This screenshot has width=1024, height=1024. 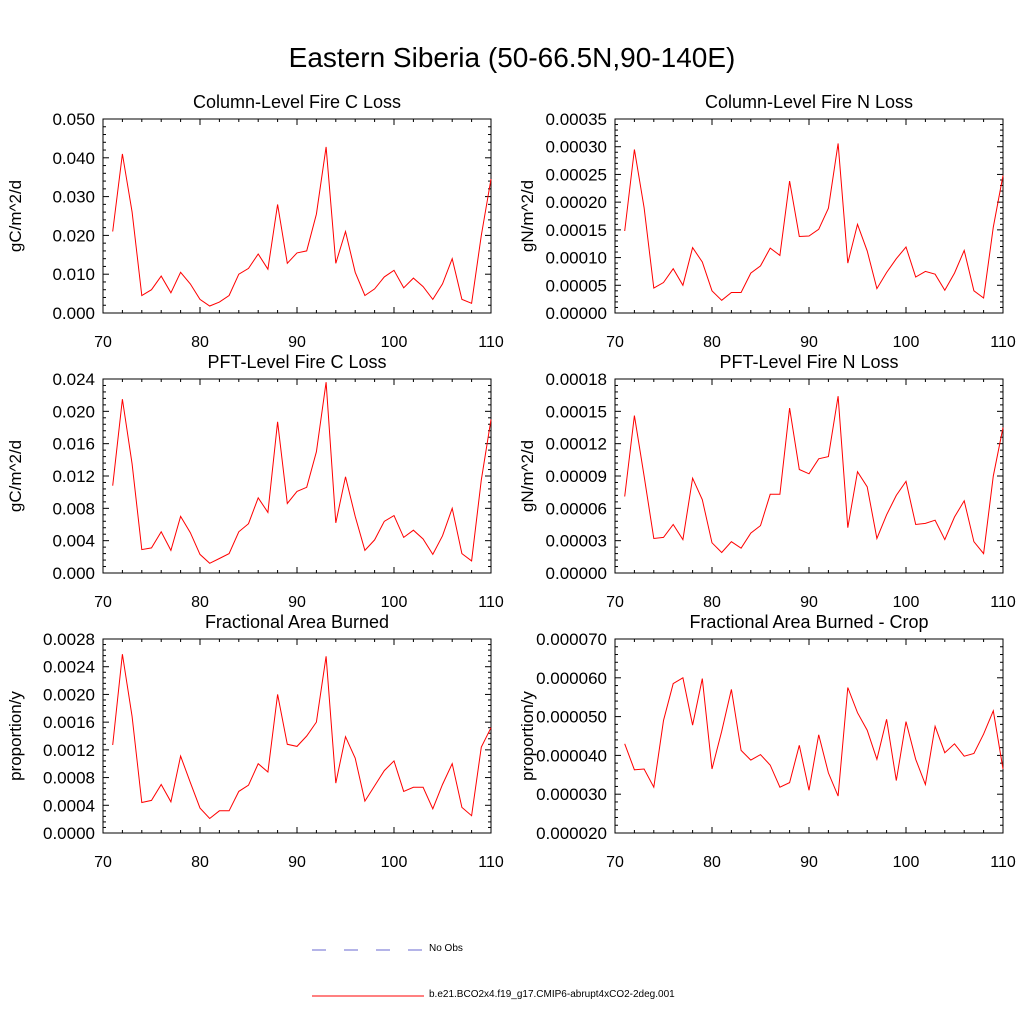 What do you see at coordinates (69, 778) in the screenshot?
I see `y-tick-label: 0.0008` at bounding box center [69, 778].